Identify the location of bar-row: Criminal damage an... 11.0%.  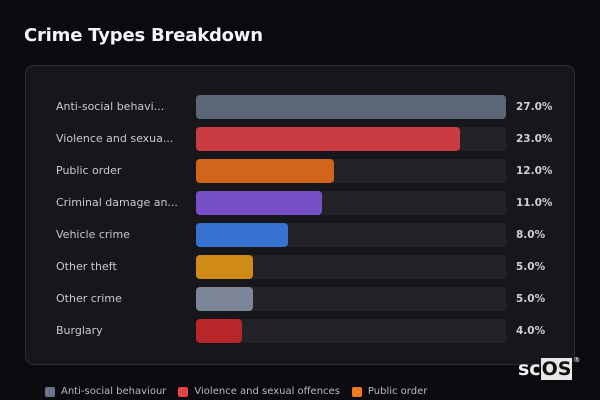
(300, 203).